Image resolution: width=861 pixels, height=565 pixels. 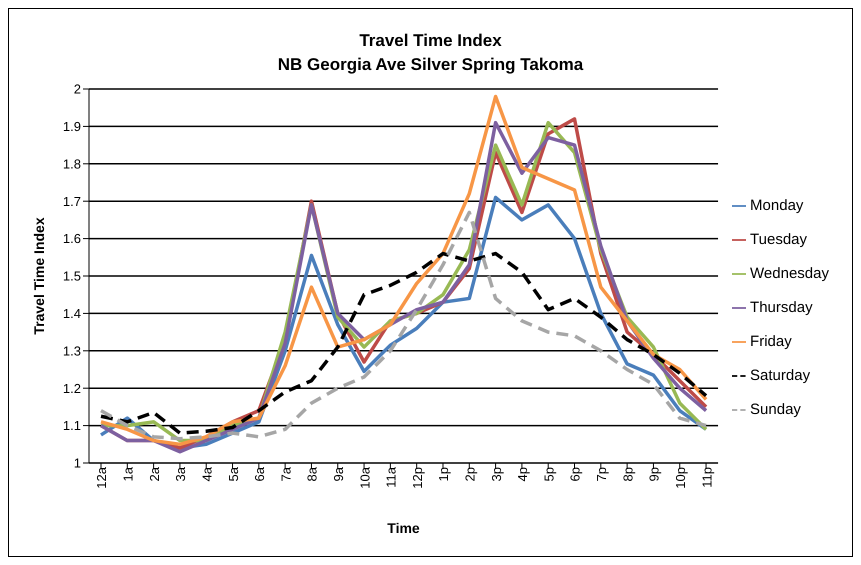 What do you see at coordinates (102, 477) in the screenshot?
I see `x-tick-label: 12a` at bounding box center [102, 477].